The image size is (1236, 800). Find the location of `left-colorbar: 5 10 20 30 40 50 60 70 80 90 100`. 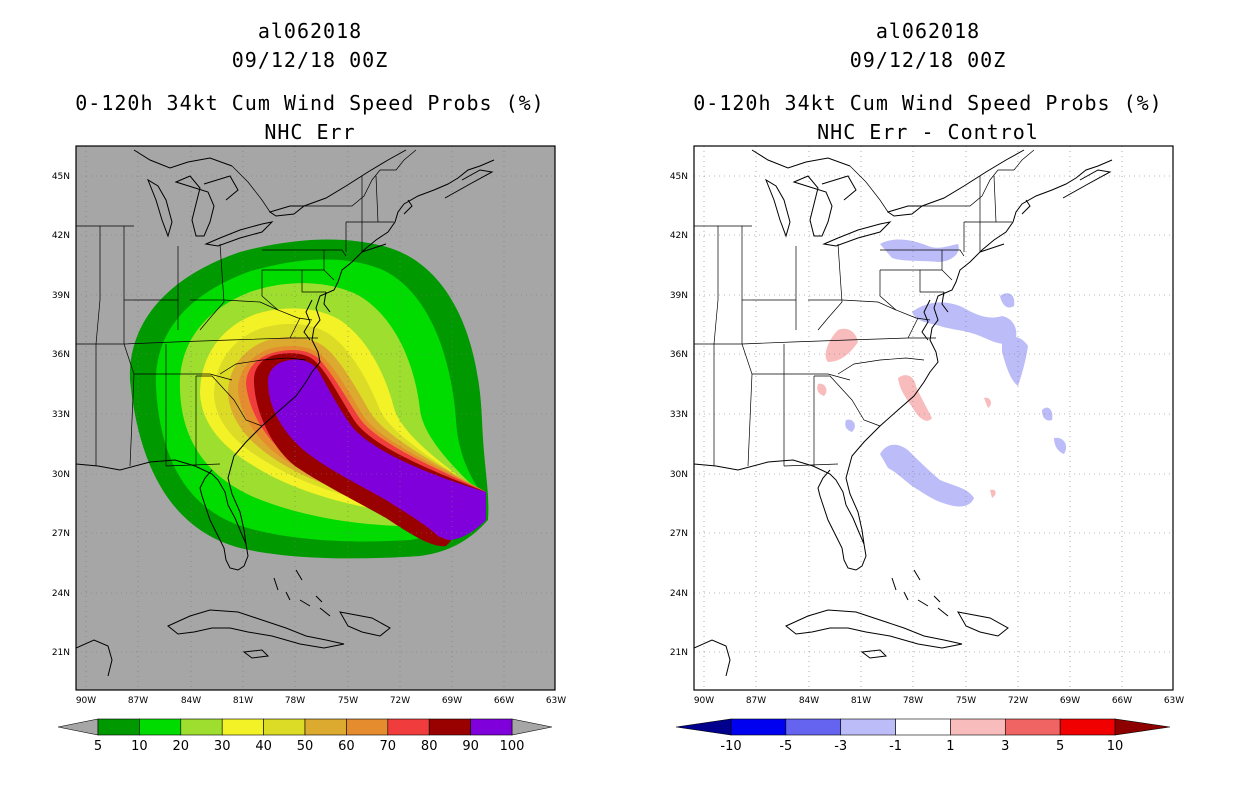

left-colorbar: 5 10 20 30 40 50 60 70 80 90 100 is located at coordinates (305, 736).